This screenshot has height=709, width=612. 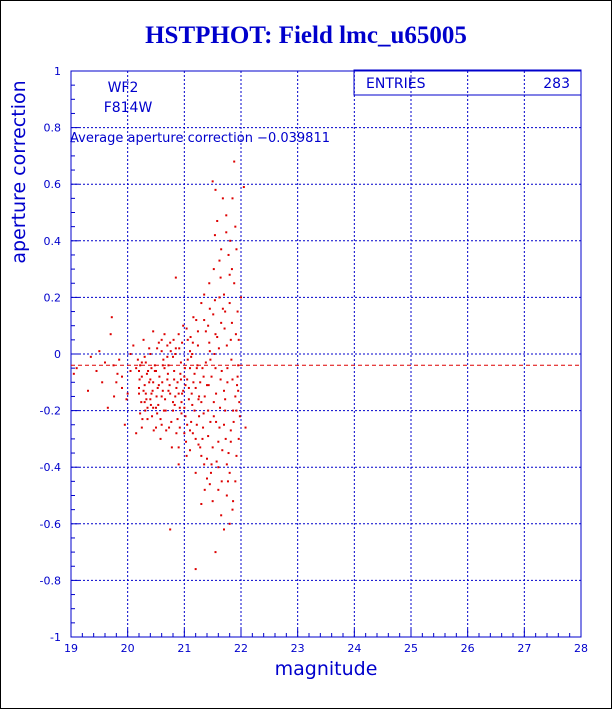 I want to click on y-tick-label: 0.4, so click(x=53, y=241).